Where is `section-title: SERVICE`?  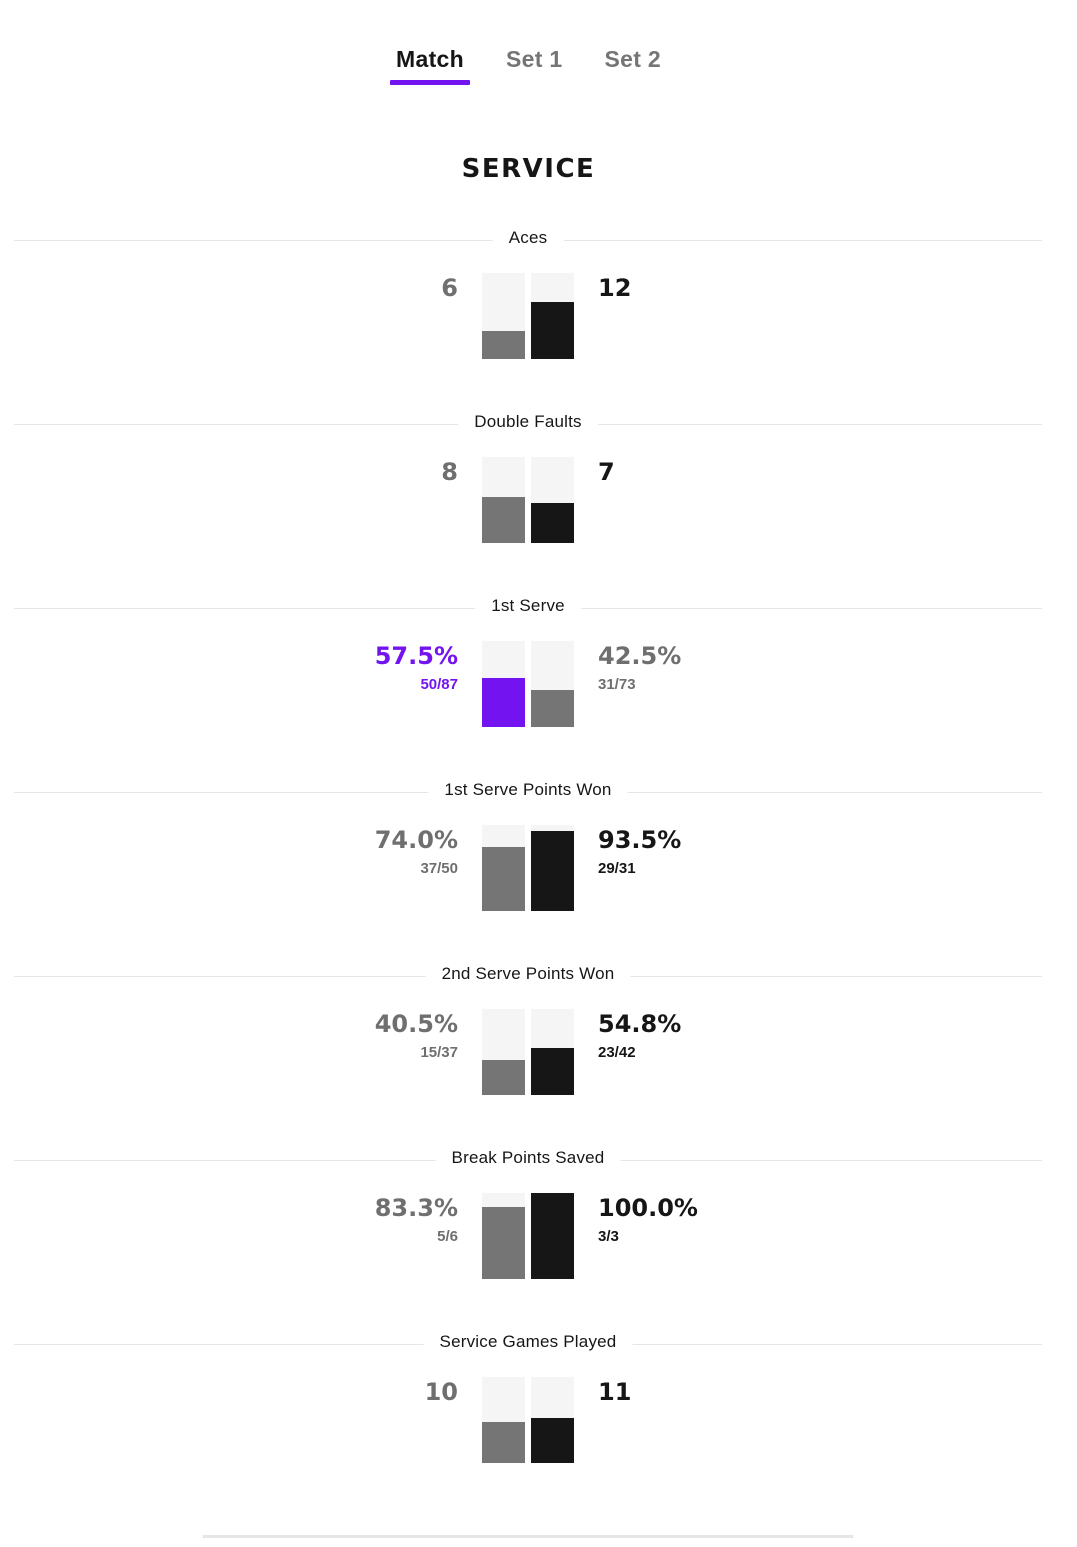 section-title: SERVICE is located at coordinates (528, 169).